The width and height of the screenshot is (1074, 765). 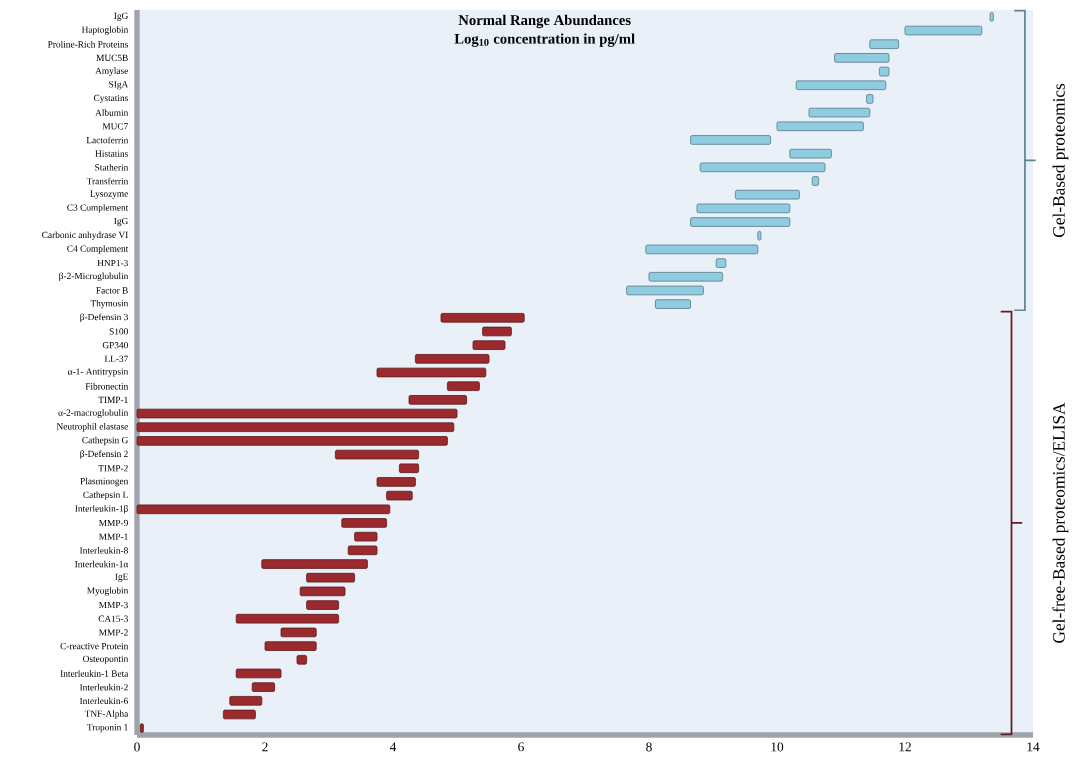 What do you see at coordinates (104, 482) in the screenshot?
I see `y-tick-label: Plasminogen` at bounding box center [104, 482].